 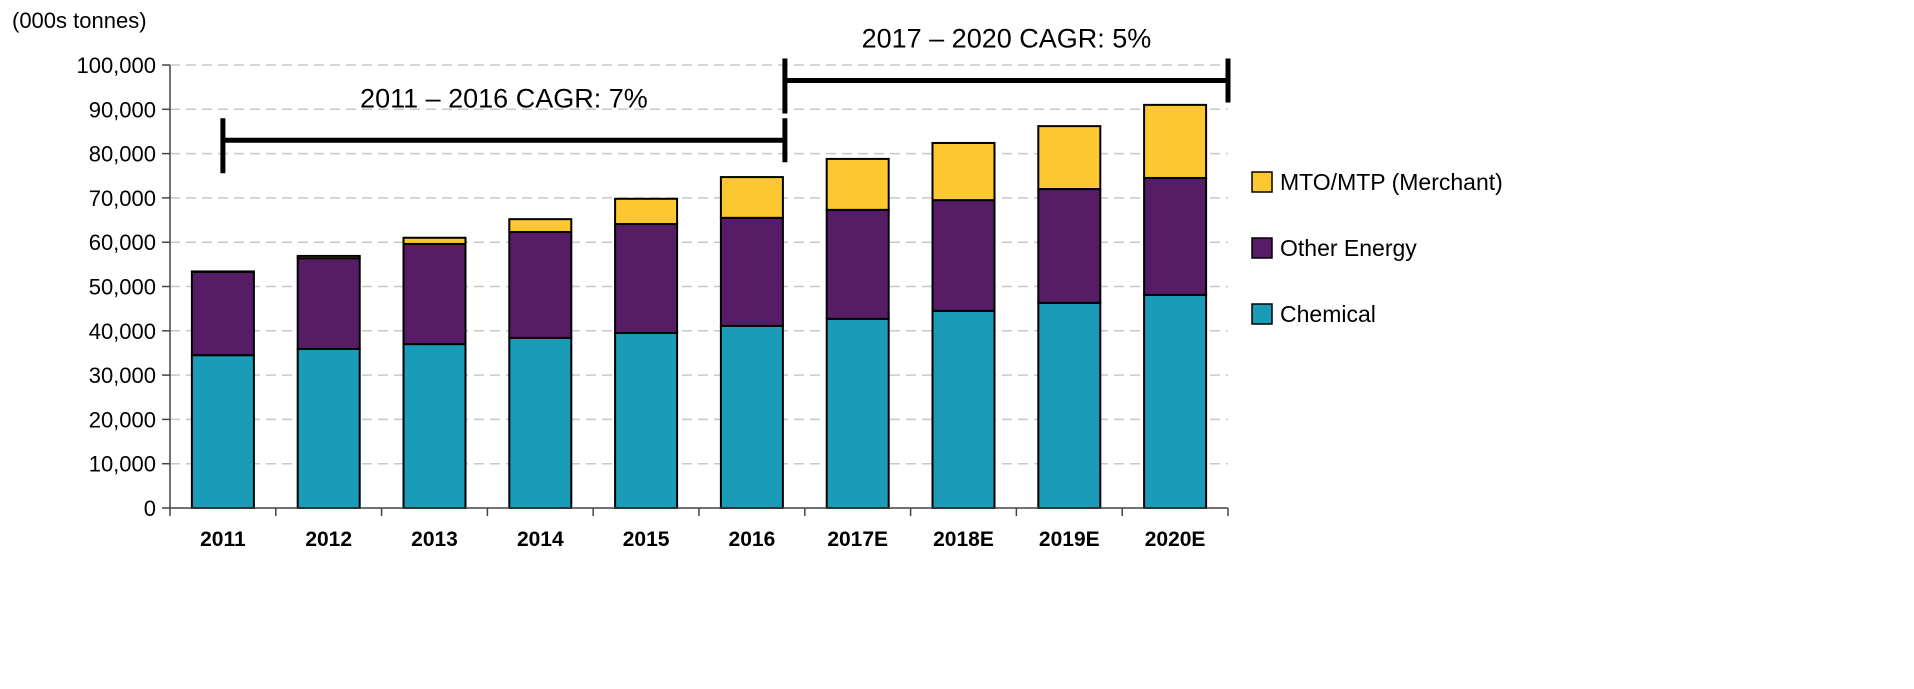 What do you see at coordinates (122, 375) in the screenshot?
I see `y-tick-label: 30,000` at bounding box center [122, 375].